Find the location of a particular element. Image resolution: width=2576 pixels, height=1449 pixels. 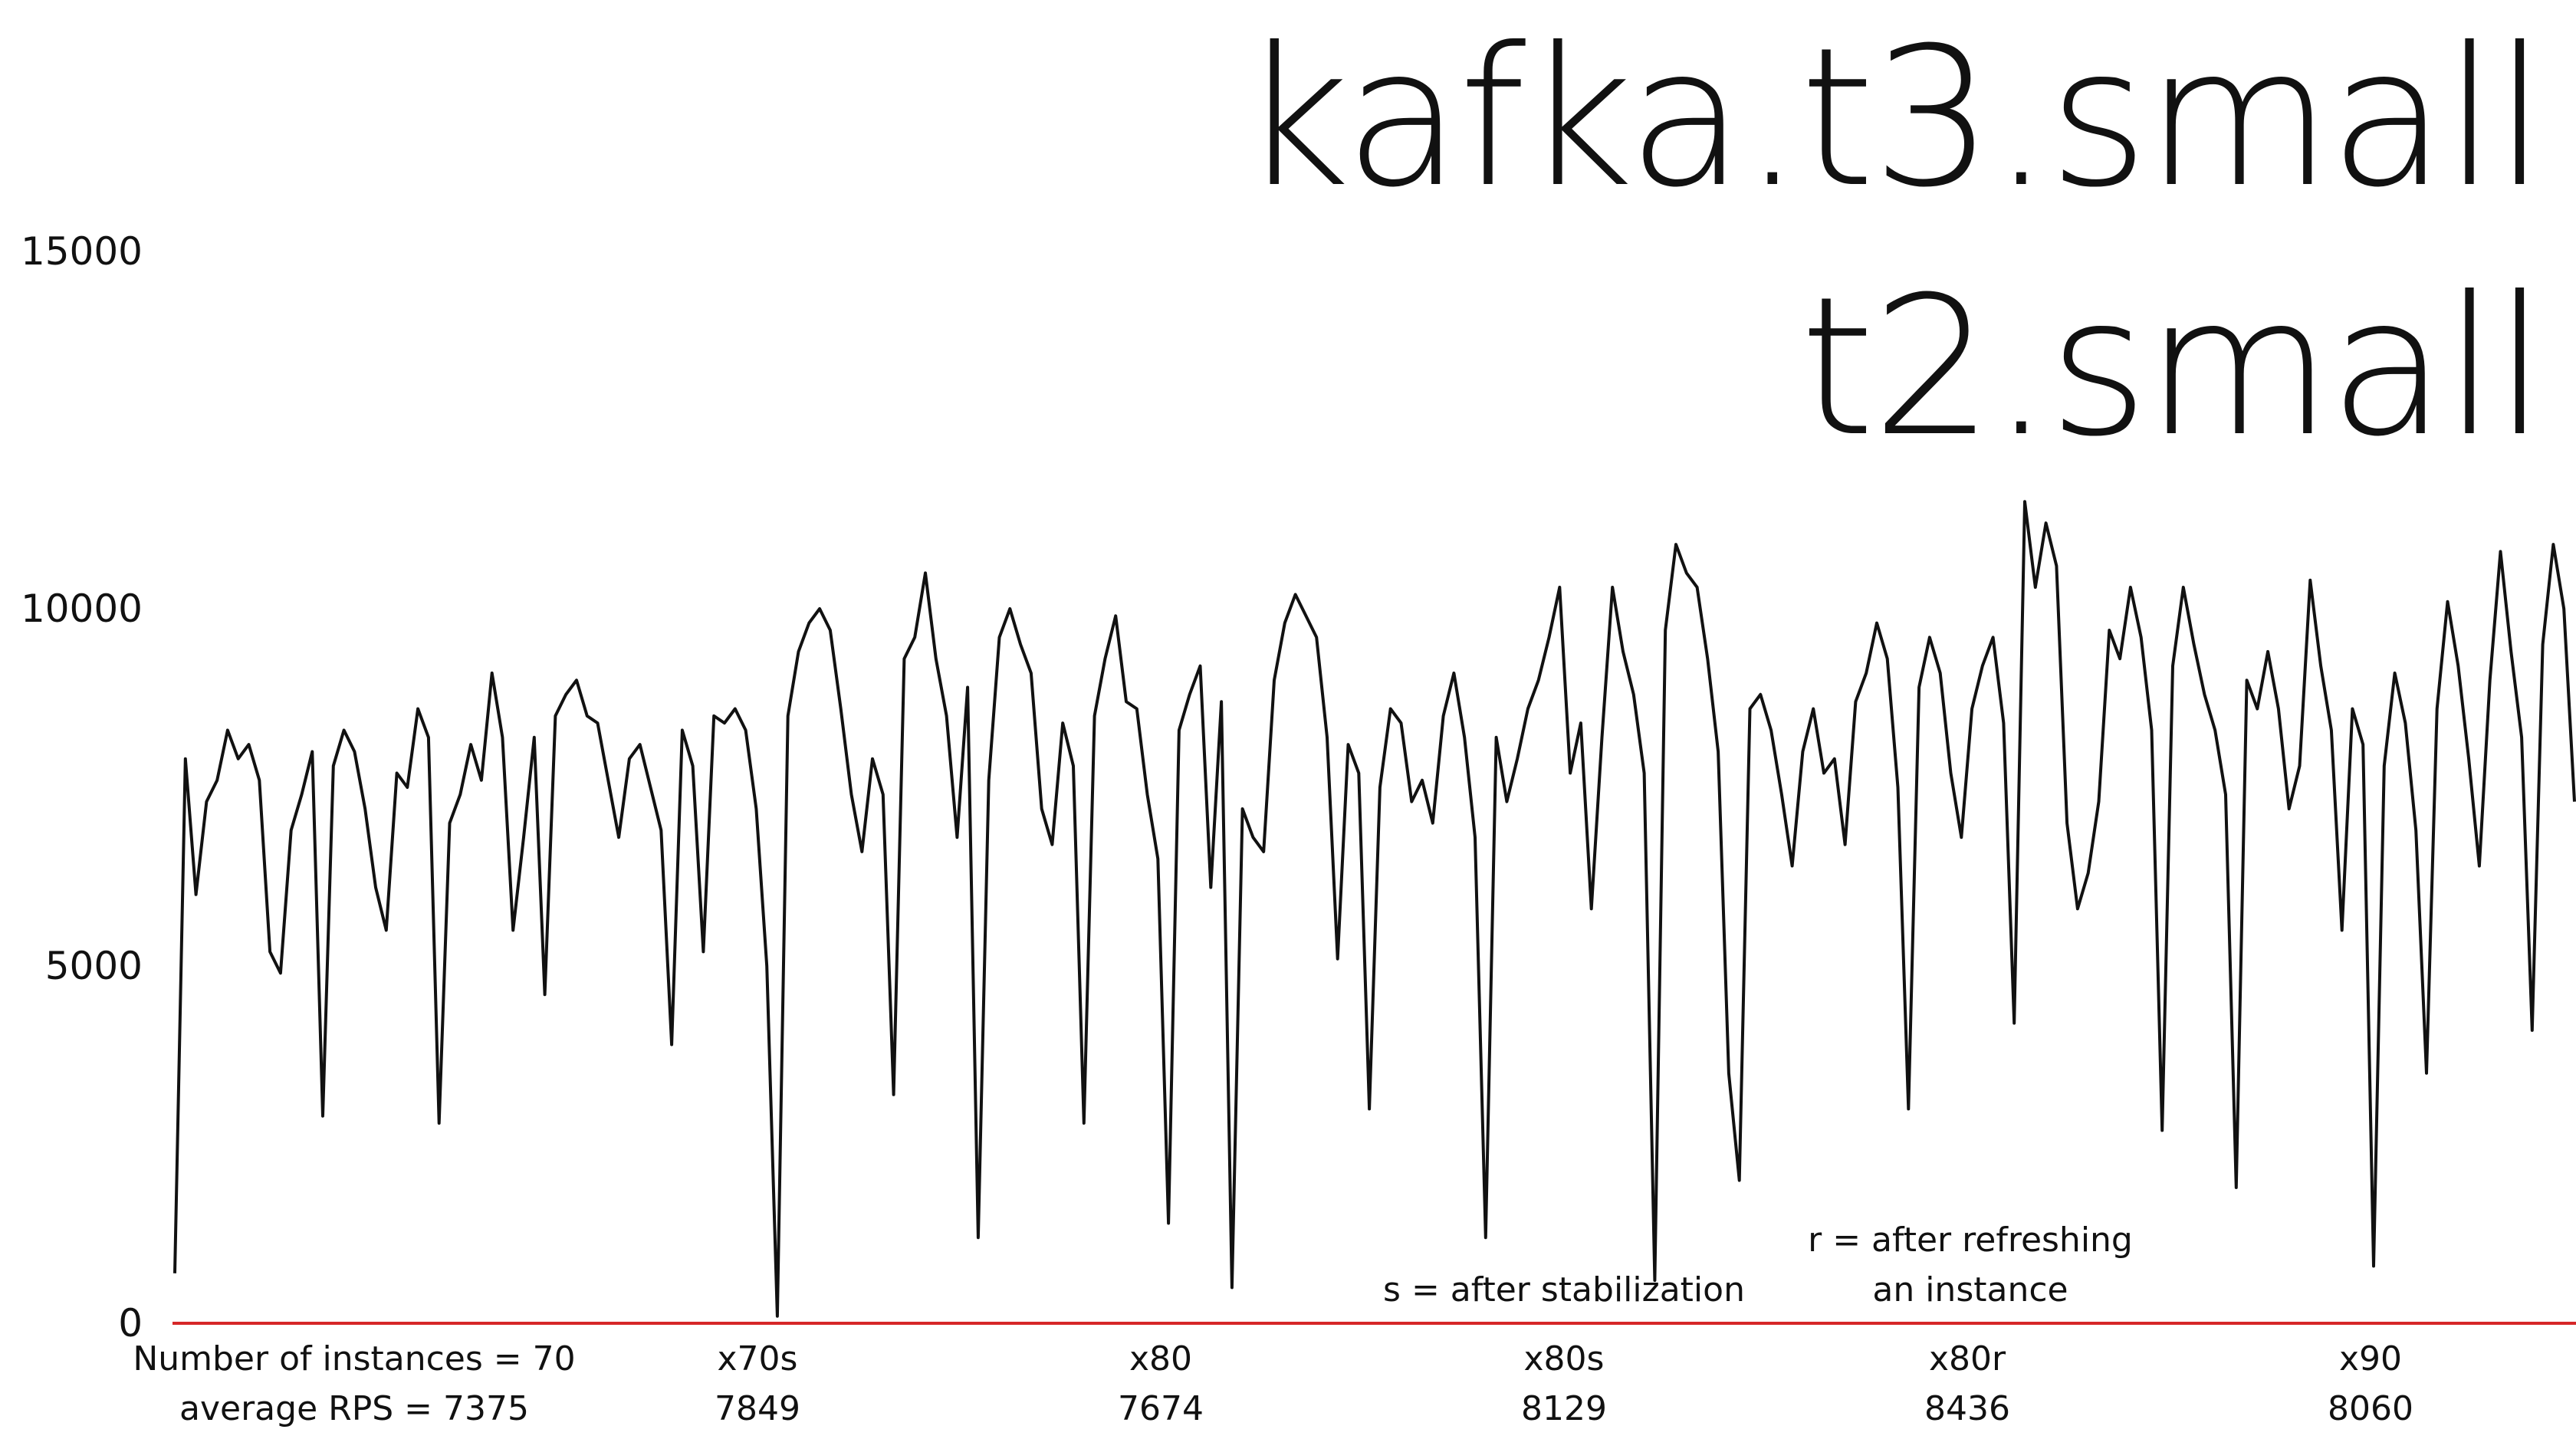

y-axis: 0 5000 10000 15000 is located at coordinates (82, 787).